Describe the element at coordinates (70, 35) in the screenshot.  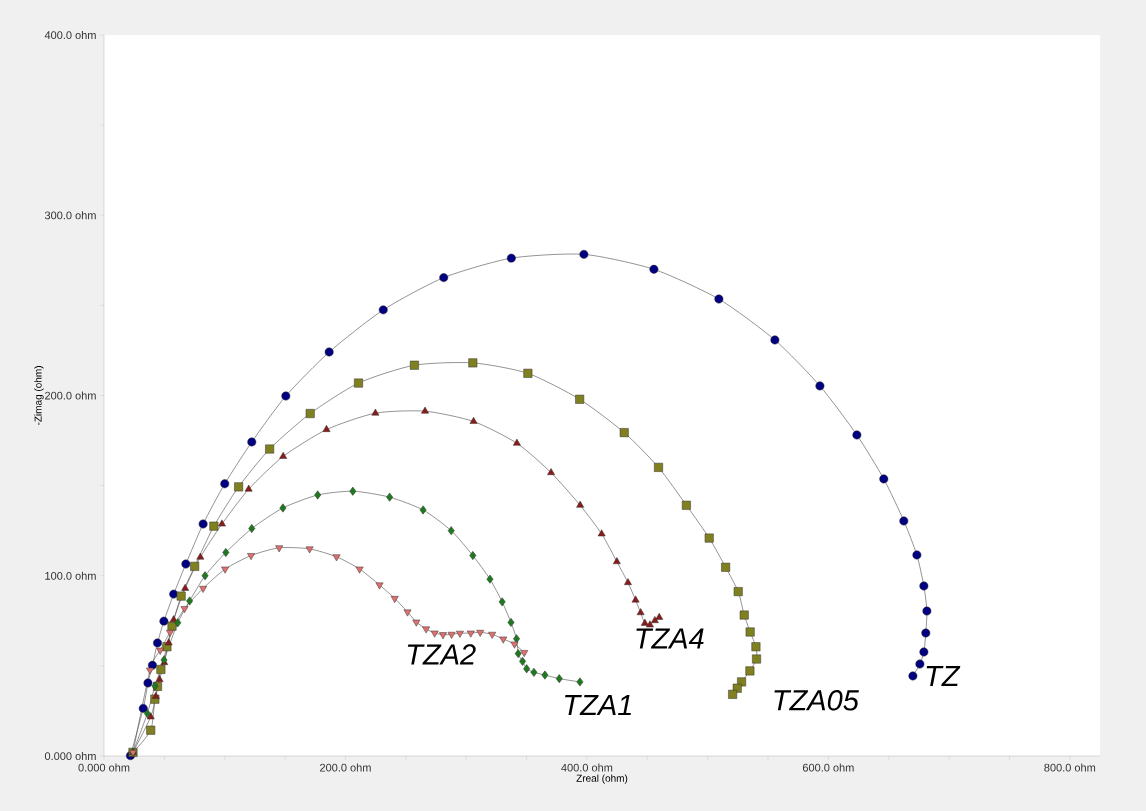
I see `y-tick-label: 400.0 ohm` at that location.